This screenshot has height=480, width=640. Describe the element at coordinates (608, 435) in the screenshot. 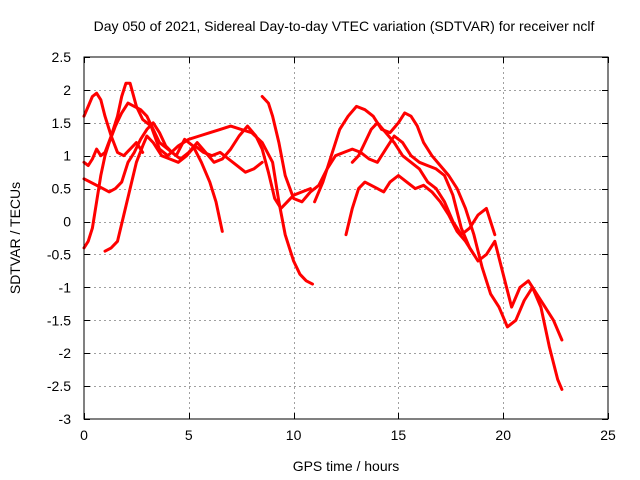

I see `x-tick-label: 25` at that location.